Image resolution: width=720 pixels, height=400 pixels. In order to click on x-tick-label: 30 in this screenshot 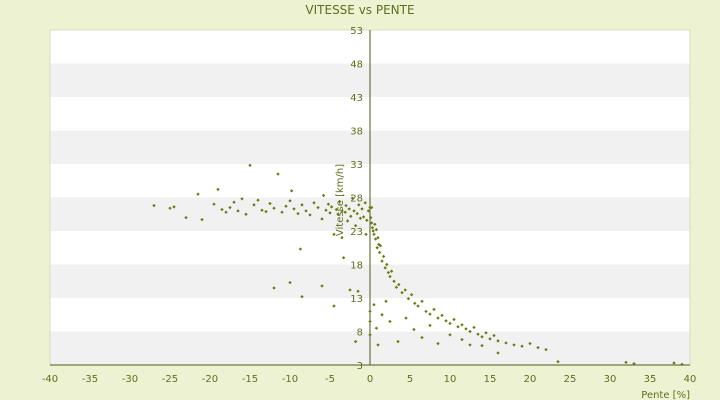, I will do `click(610, 379)`.